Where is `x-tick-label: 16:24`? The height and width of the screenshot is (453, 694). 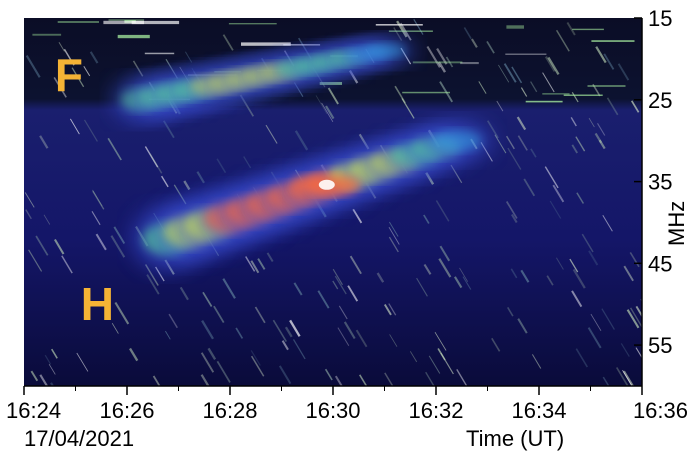
x-tick-label: 16:24 is located at coordinates (33, 410).